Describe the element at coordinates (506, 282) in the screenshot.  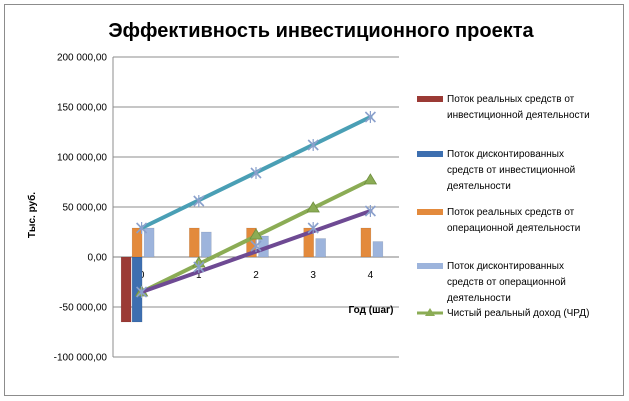
I see `legend-label: средств от операционной` at that location.